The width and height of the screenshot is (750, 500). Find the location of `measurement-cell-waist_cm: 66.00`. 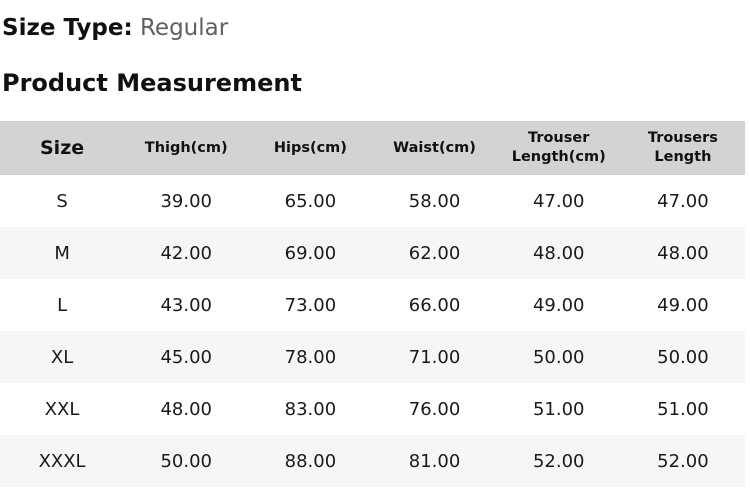

measurement-cell-waist_cm: 66.00 is located at coordinates (434, 305).